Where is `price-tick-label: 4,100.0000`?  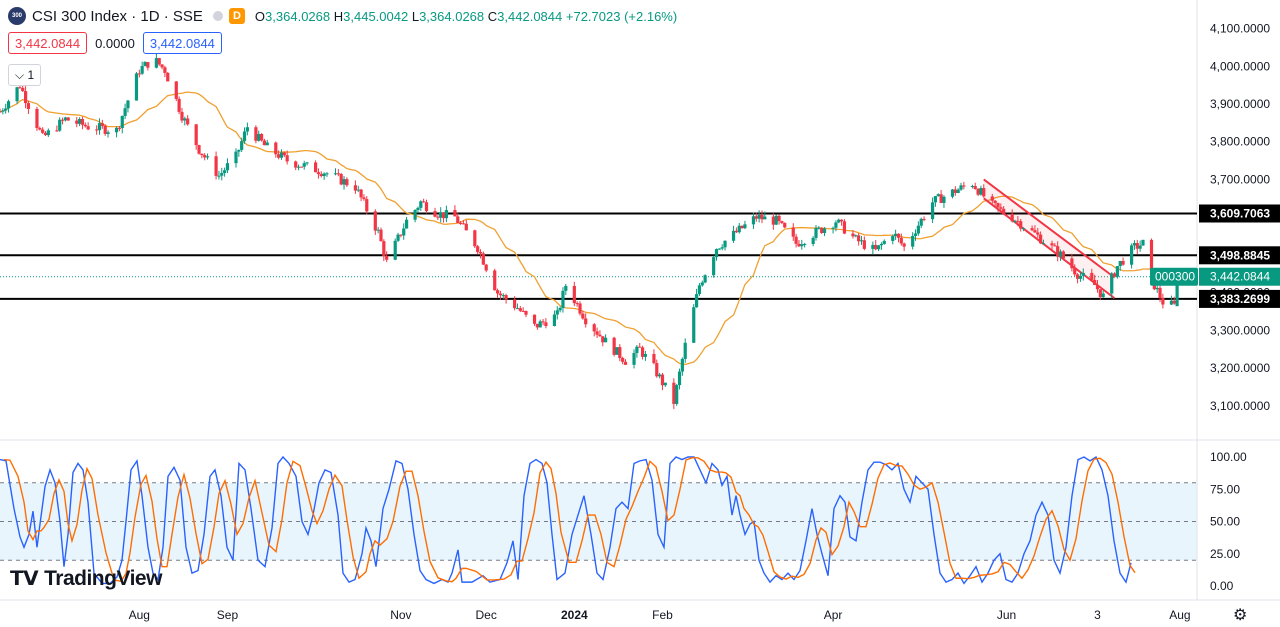 price-tick-label: 4,100.0000 is located at coordinates (1240, 29).